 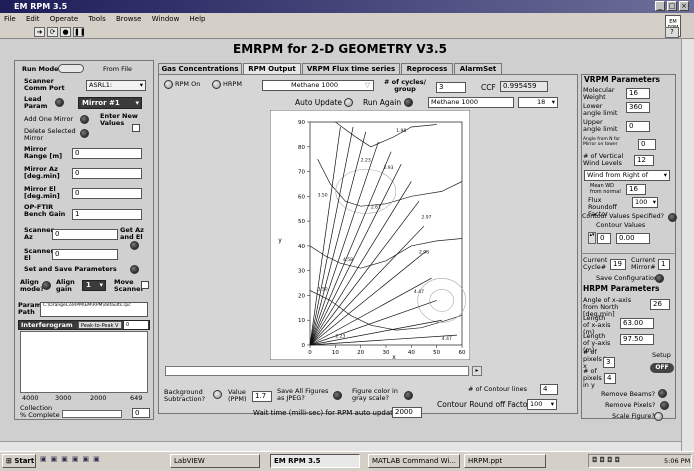 What do you see at coordinates (100, 325) in the screenshot?
I see `interferogram-mode-select: Peak-to-Peak V` at bounding box center [100, 325].